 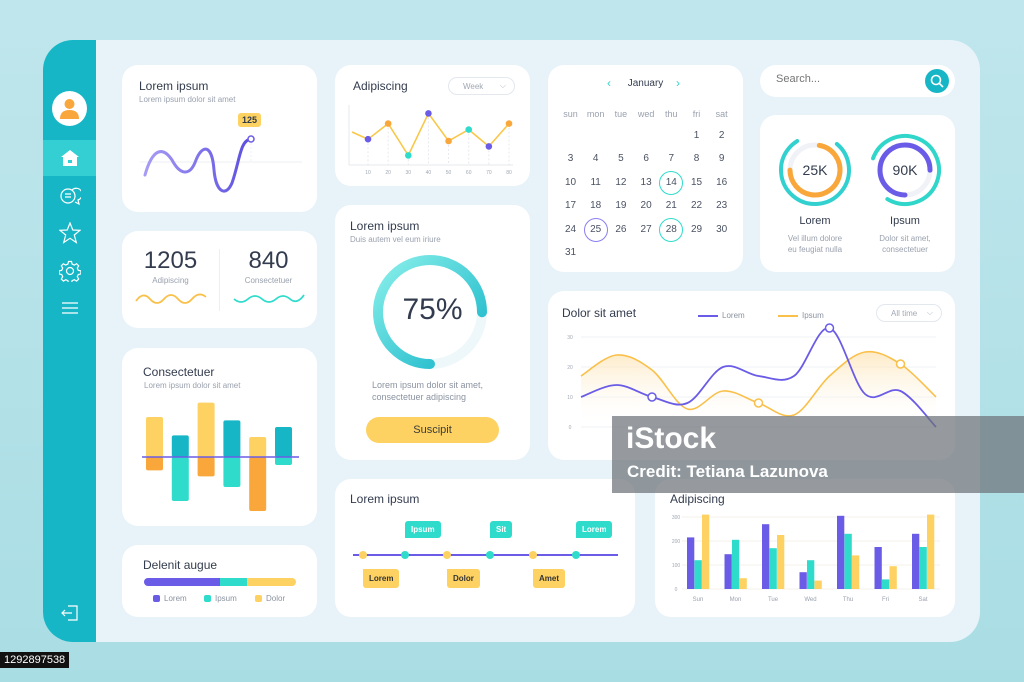 What do you see at coordinates (676, 518) in the screenshot?
I see `y-tick-label: 300` at bounding box center [676, 518].